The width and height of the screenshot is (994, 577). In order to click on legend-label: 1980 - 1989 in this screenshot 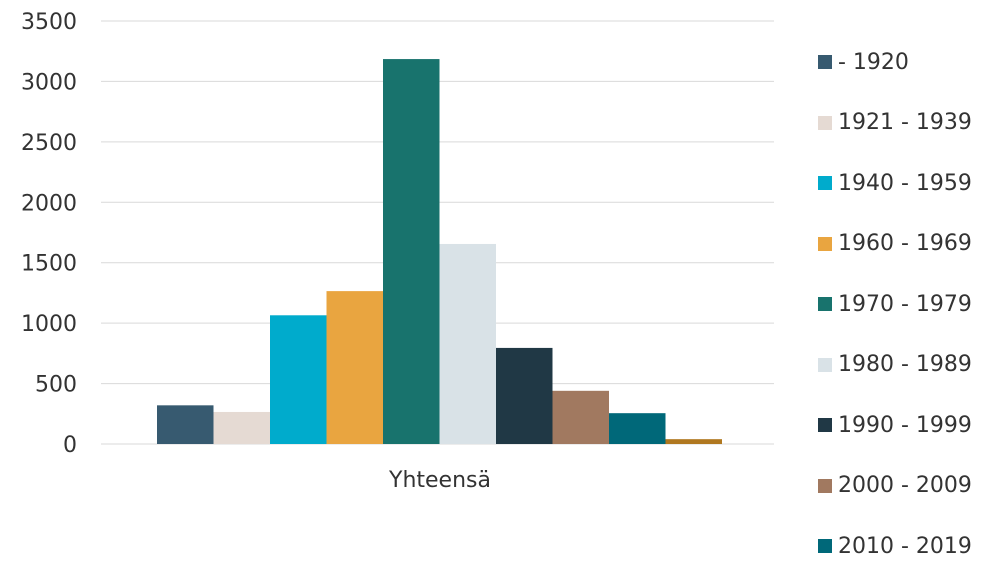, I will do `click(905, 365)`.